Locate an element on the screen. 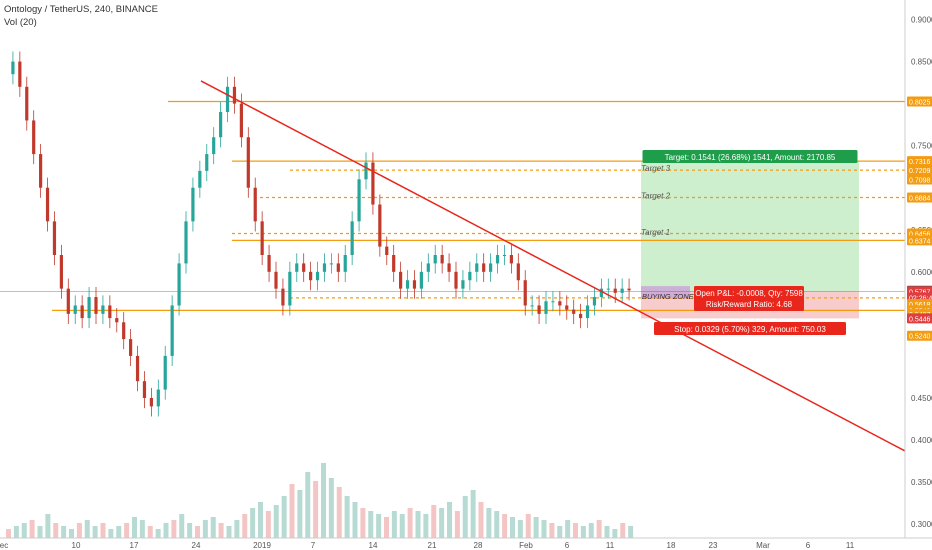  price-label-text: 0.5240 is located at coordinates (920, 337).